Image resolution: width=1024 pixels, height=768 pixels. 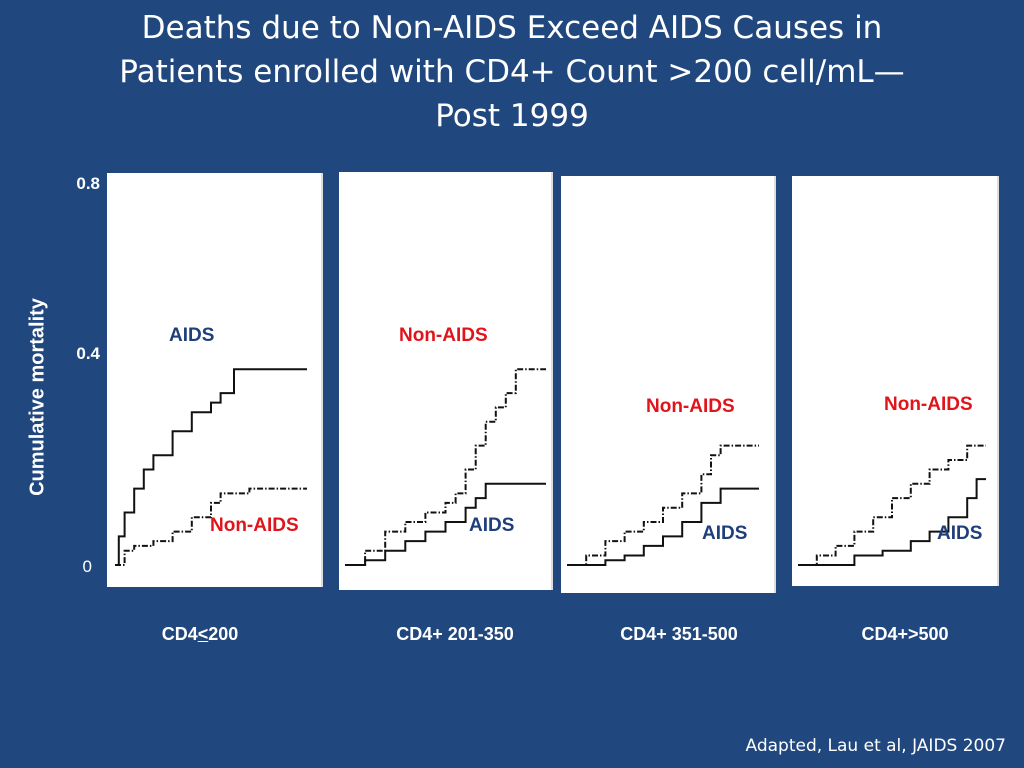 What do you see at coordinates (679, 634) in the screenshot?
I see `panel-caption-cd4-351-500: CD4+ 351-500` at bounding box center [679, 634].